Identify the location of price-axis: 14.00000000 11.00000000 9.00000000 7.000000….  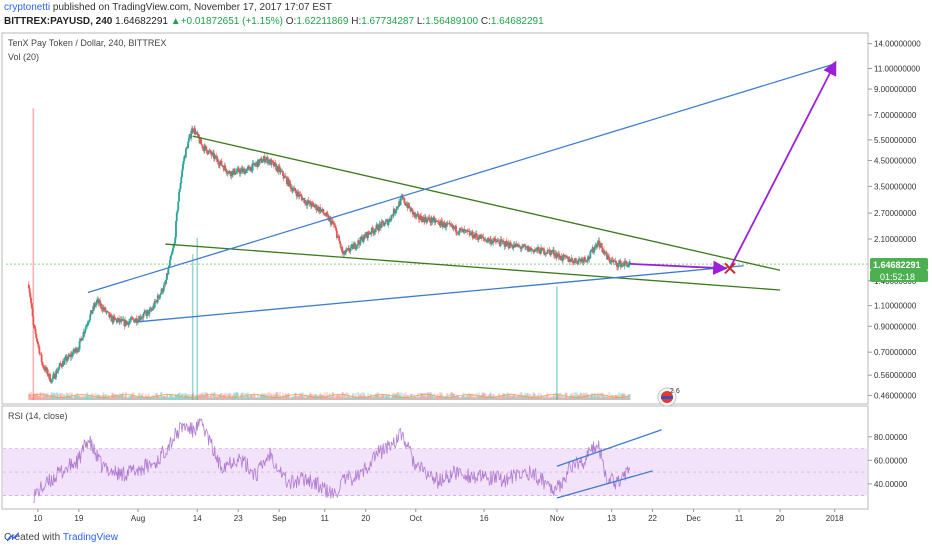
(894, 220).